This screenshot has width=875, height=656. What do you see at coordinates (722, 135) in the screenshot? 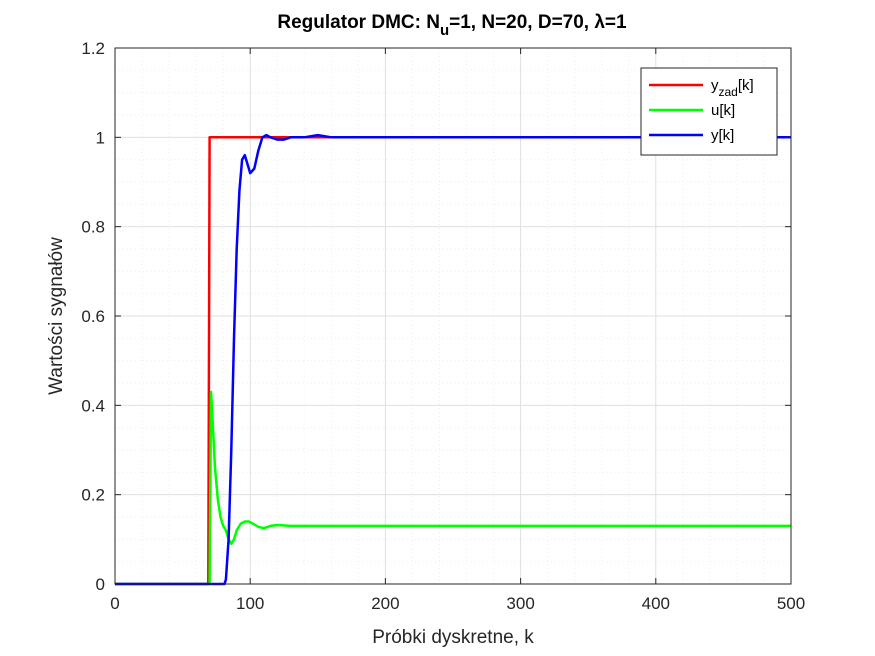
I see `legend-label-2: y[k]` at bounding box center [722, 135].